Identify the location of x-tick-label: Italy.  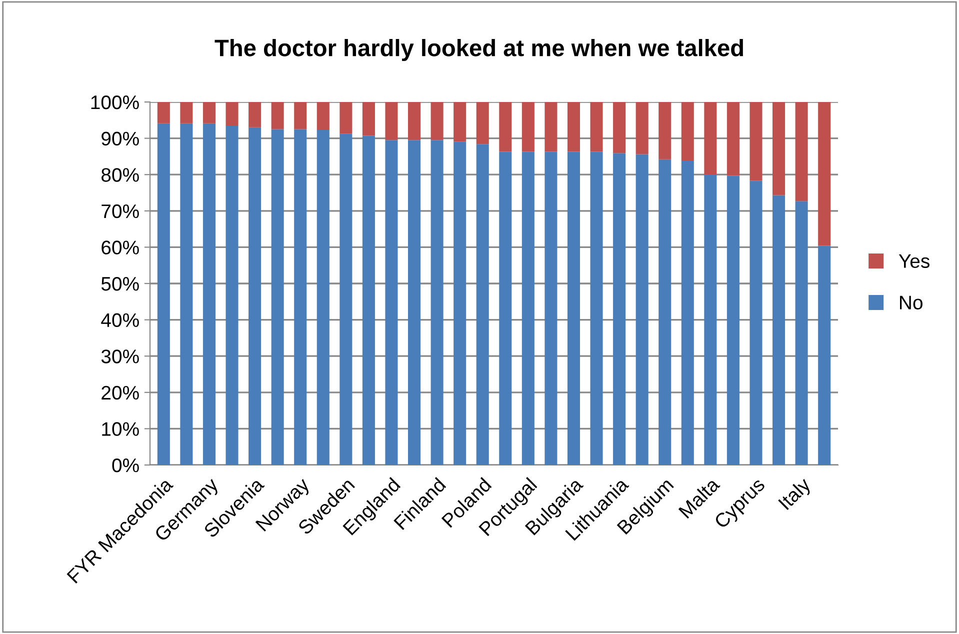
(796, 494).